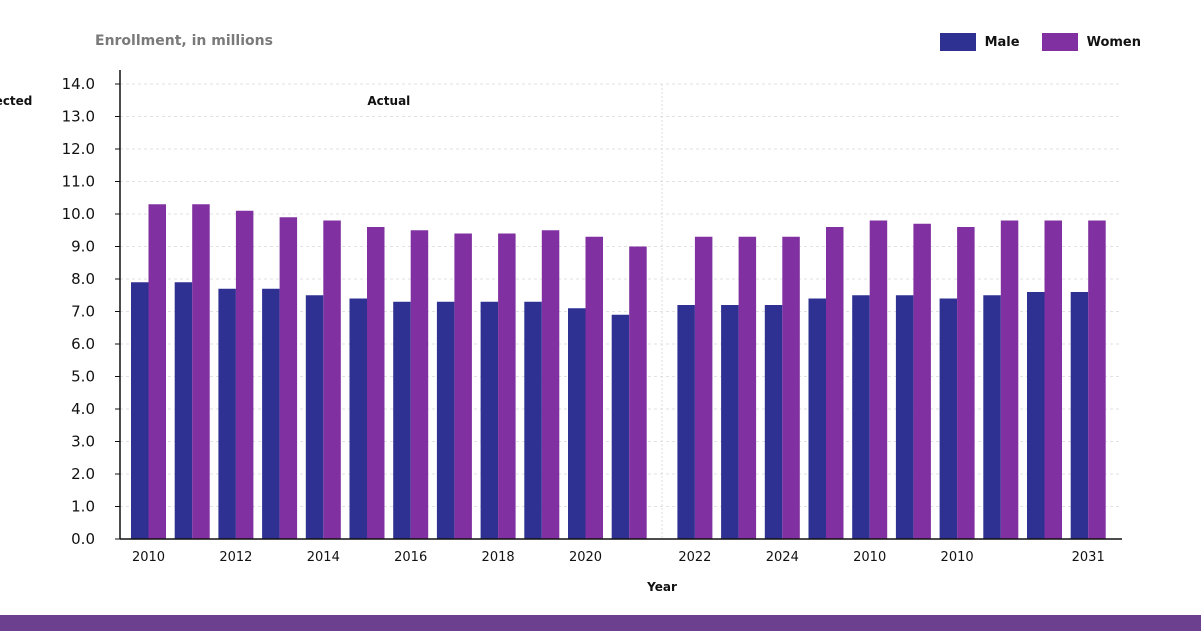 The height and width of the screenshot is (631, 1201). Describe the element at coordinates (78, 117) in the screenshot. I see `y-tick-label: 13.0` at that location.